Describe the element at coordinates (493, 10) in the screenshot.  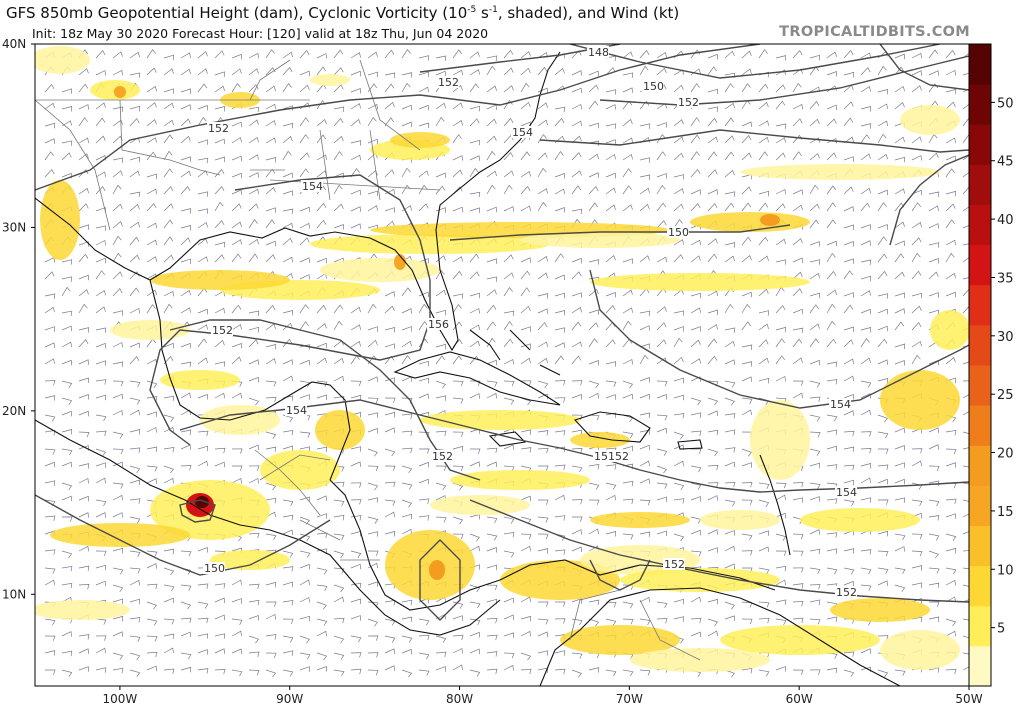
I see `title-sup2: -1` at that location.